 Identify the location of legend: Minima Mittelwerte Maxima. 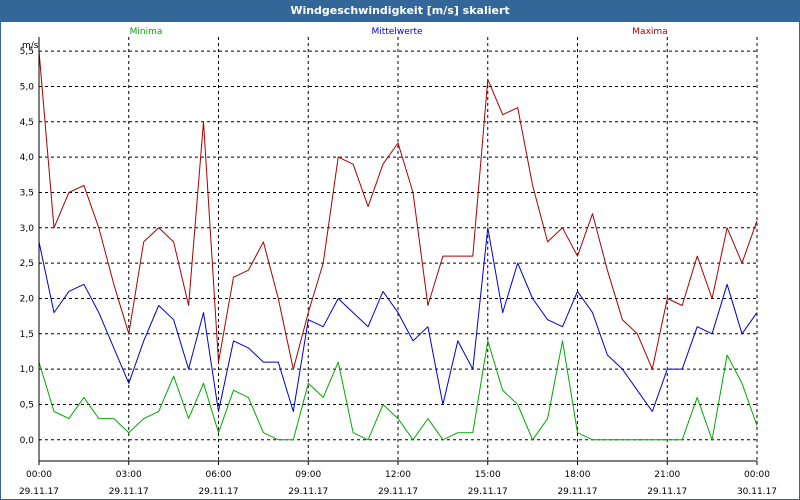
(399, 32).